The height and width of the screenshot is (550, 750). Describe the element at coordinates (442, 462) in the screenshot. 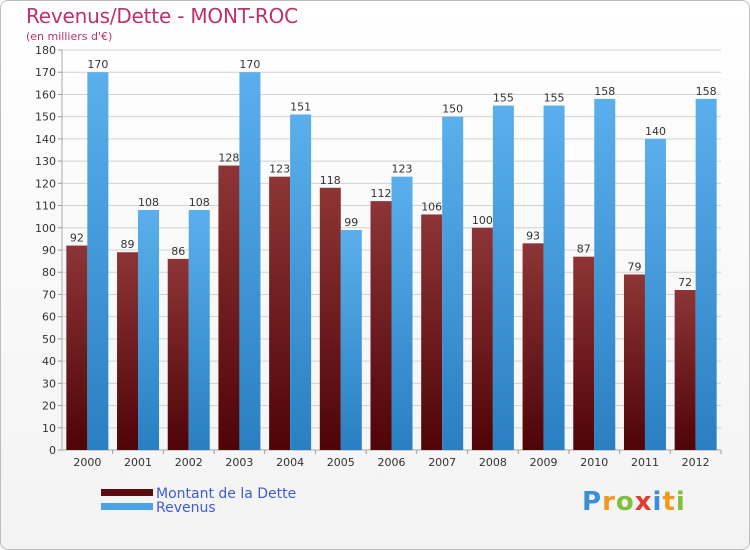

I see `x-tick-label: 2007` at that location.